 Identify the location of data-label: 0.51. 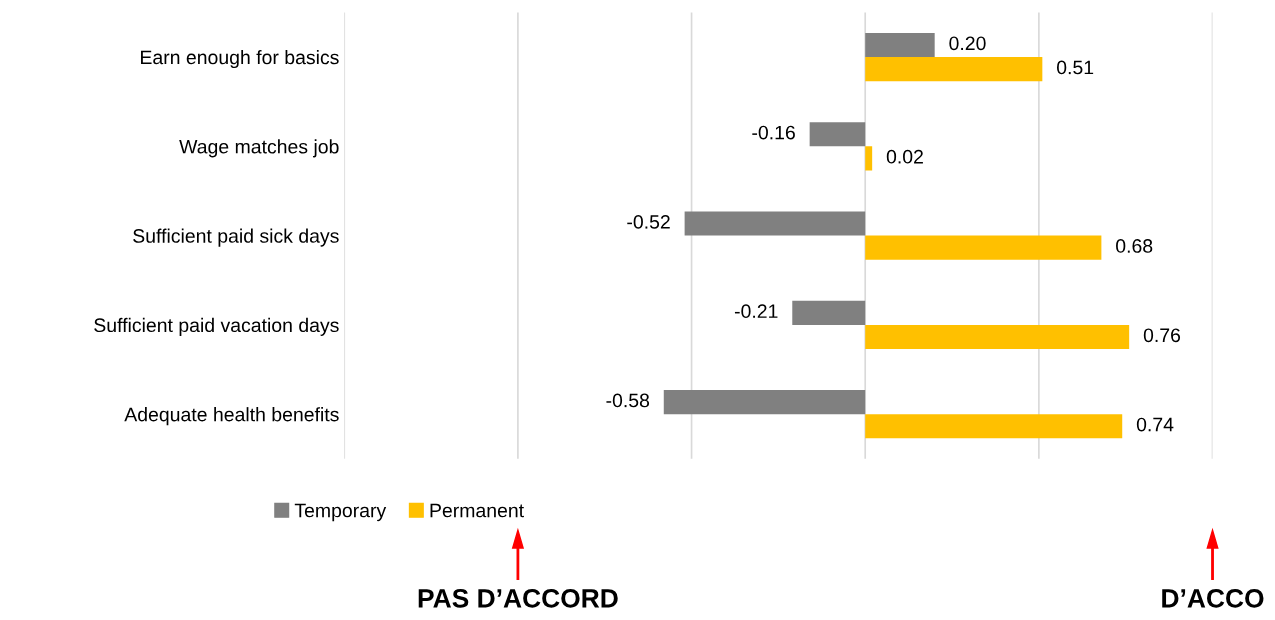
(1075, 67).